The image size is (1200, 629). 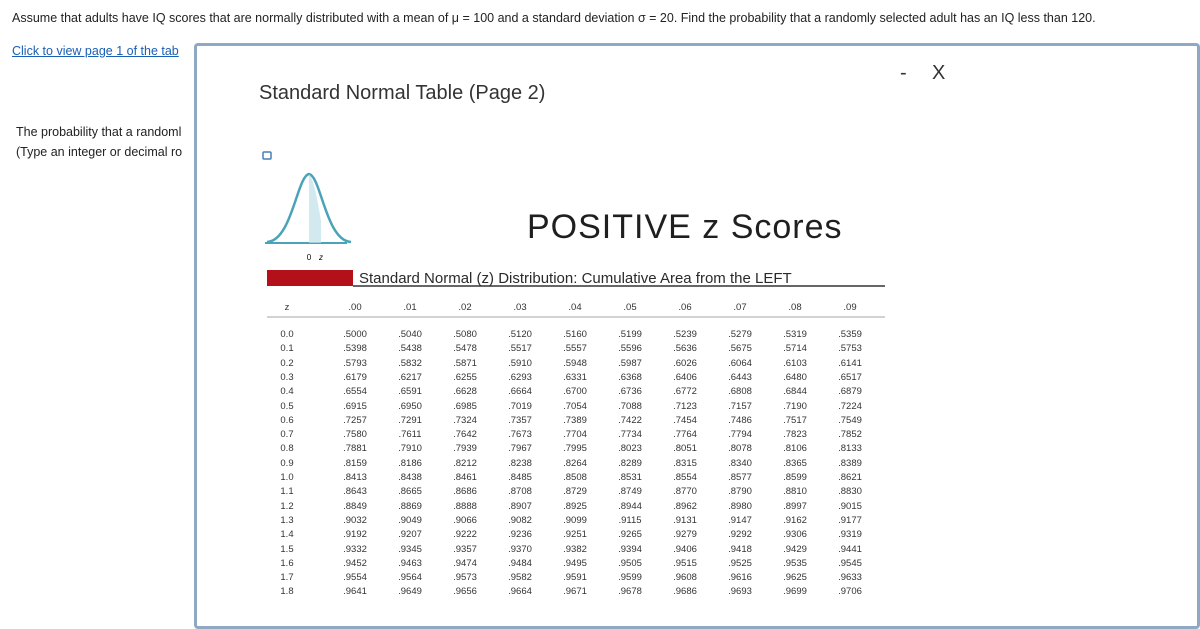 What do you see at coordinates (795, 377) in the screenshot?
I see `probability: .6480` at bounding box center [795, 377].